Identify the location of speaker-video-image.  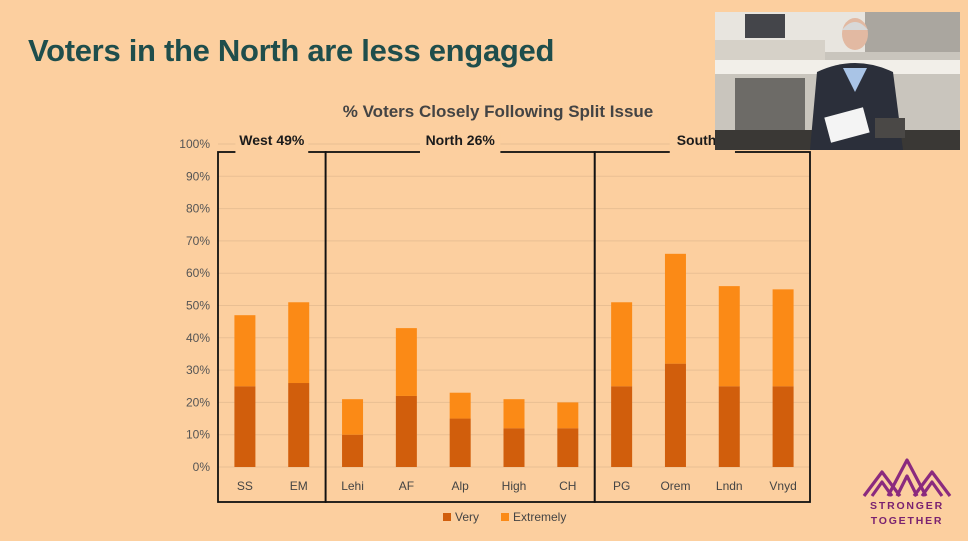
(837, 81).